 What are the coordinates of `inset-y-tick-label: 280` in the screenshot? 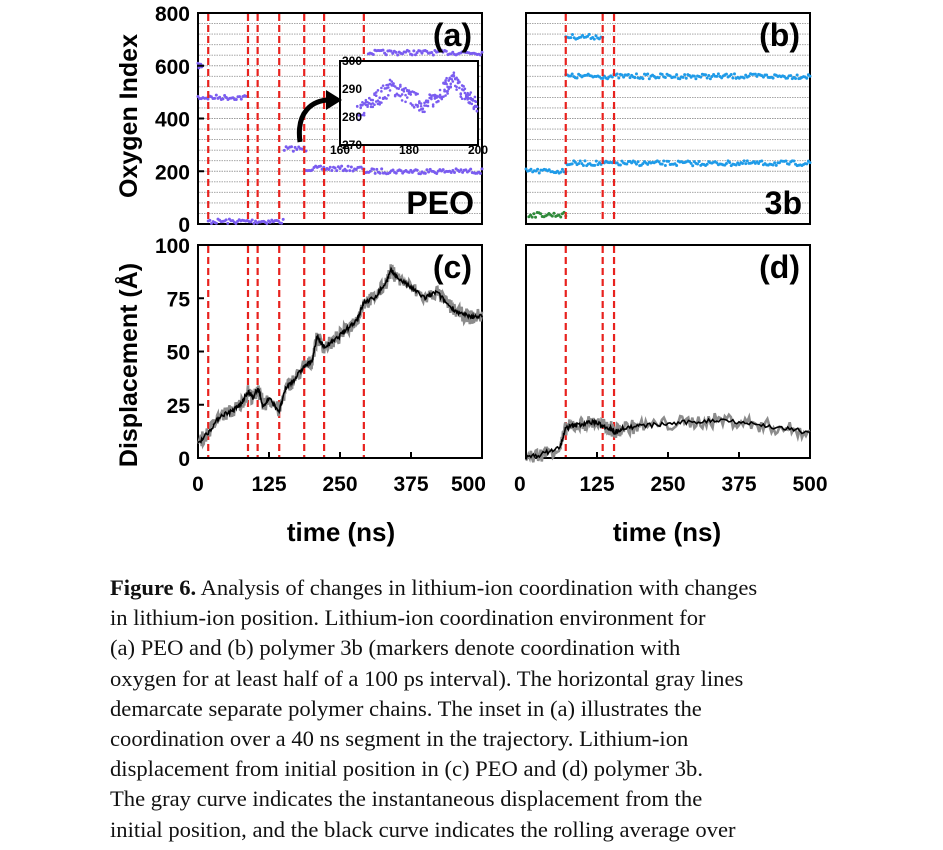 It's located at (352, 117).